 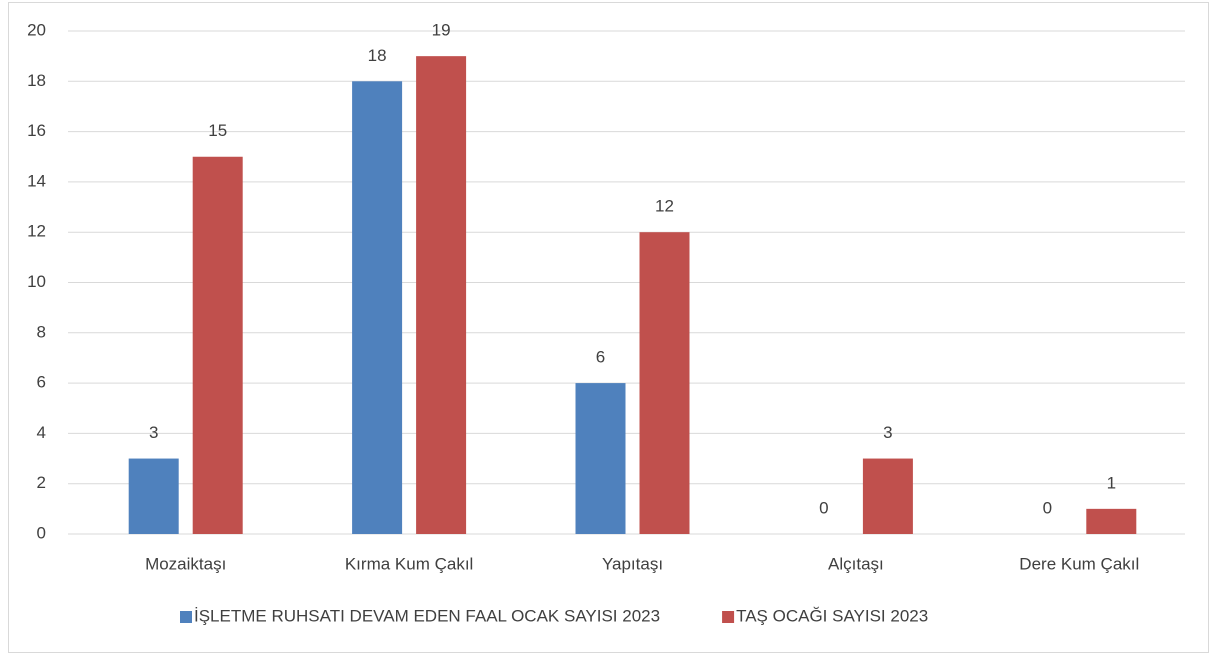 What do you see at coordinates (36, 180) in the screenshot?
I see `y-tick-label: 14` at bounding box center [36, 180].